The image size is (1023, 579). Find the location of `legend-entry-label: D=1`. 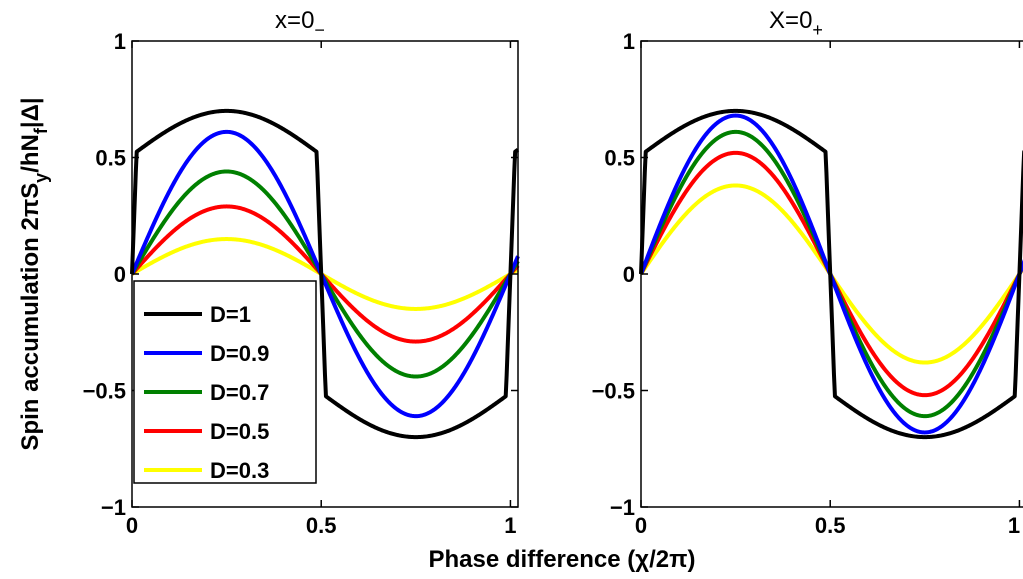

legend-entry-label: D=1 is located at coordinates (230, 314).